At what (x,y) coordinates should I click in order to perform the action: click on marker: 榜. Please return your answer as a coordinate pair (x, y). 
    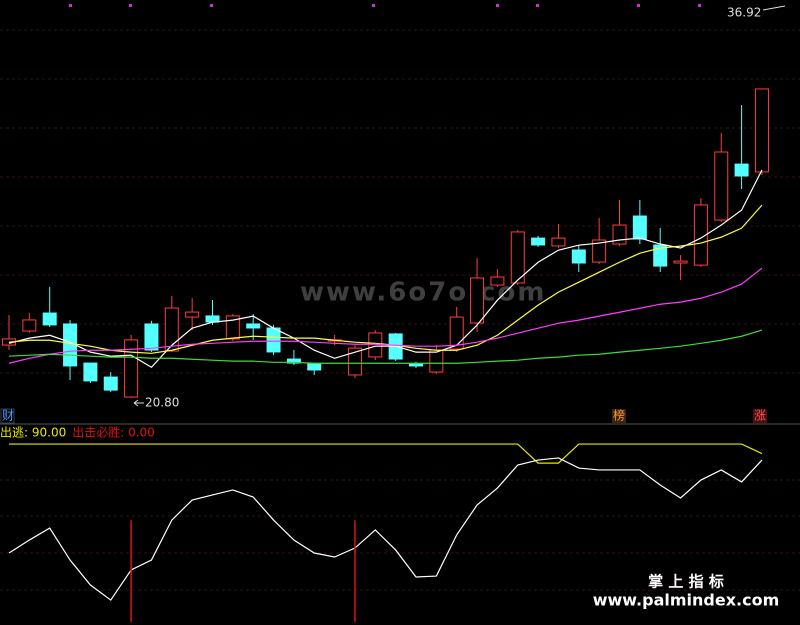
    Looking at the image, I should click on (619, 415).